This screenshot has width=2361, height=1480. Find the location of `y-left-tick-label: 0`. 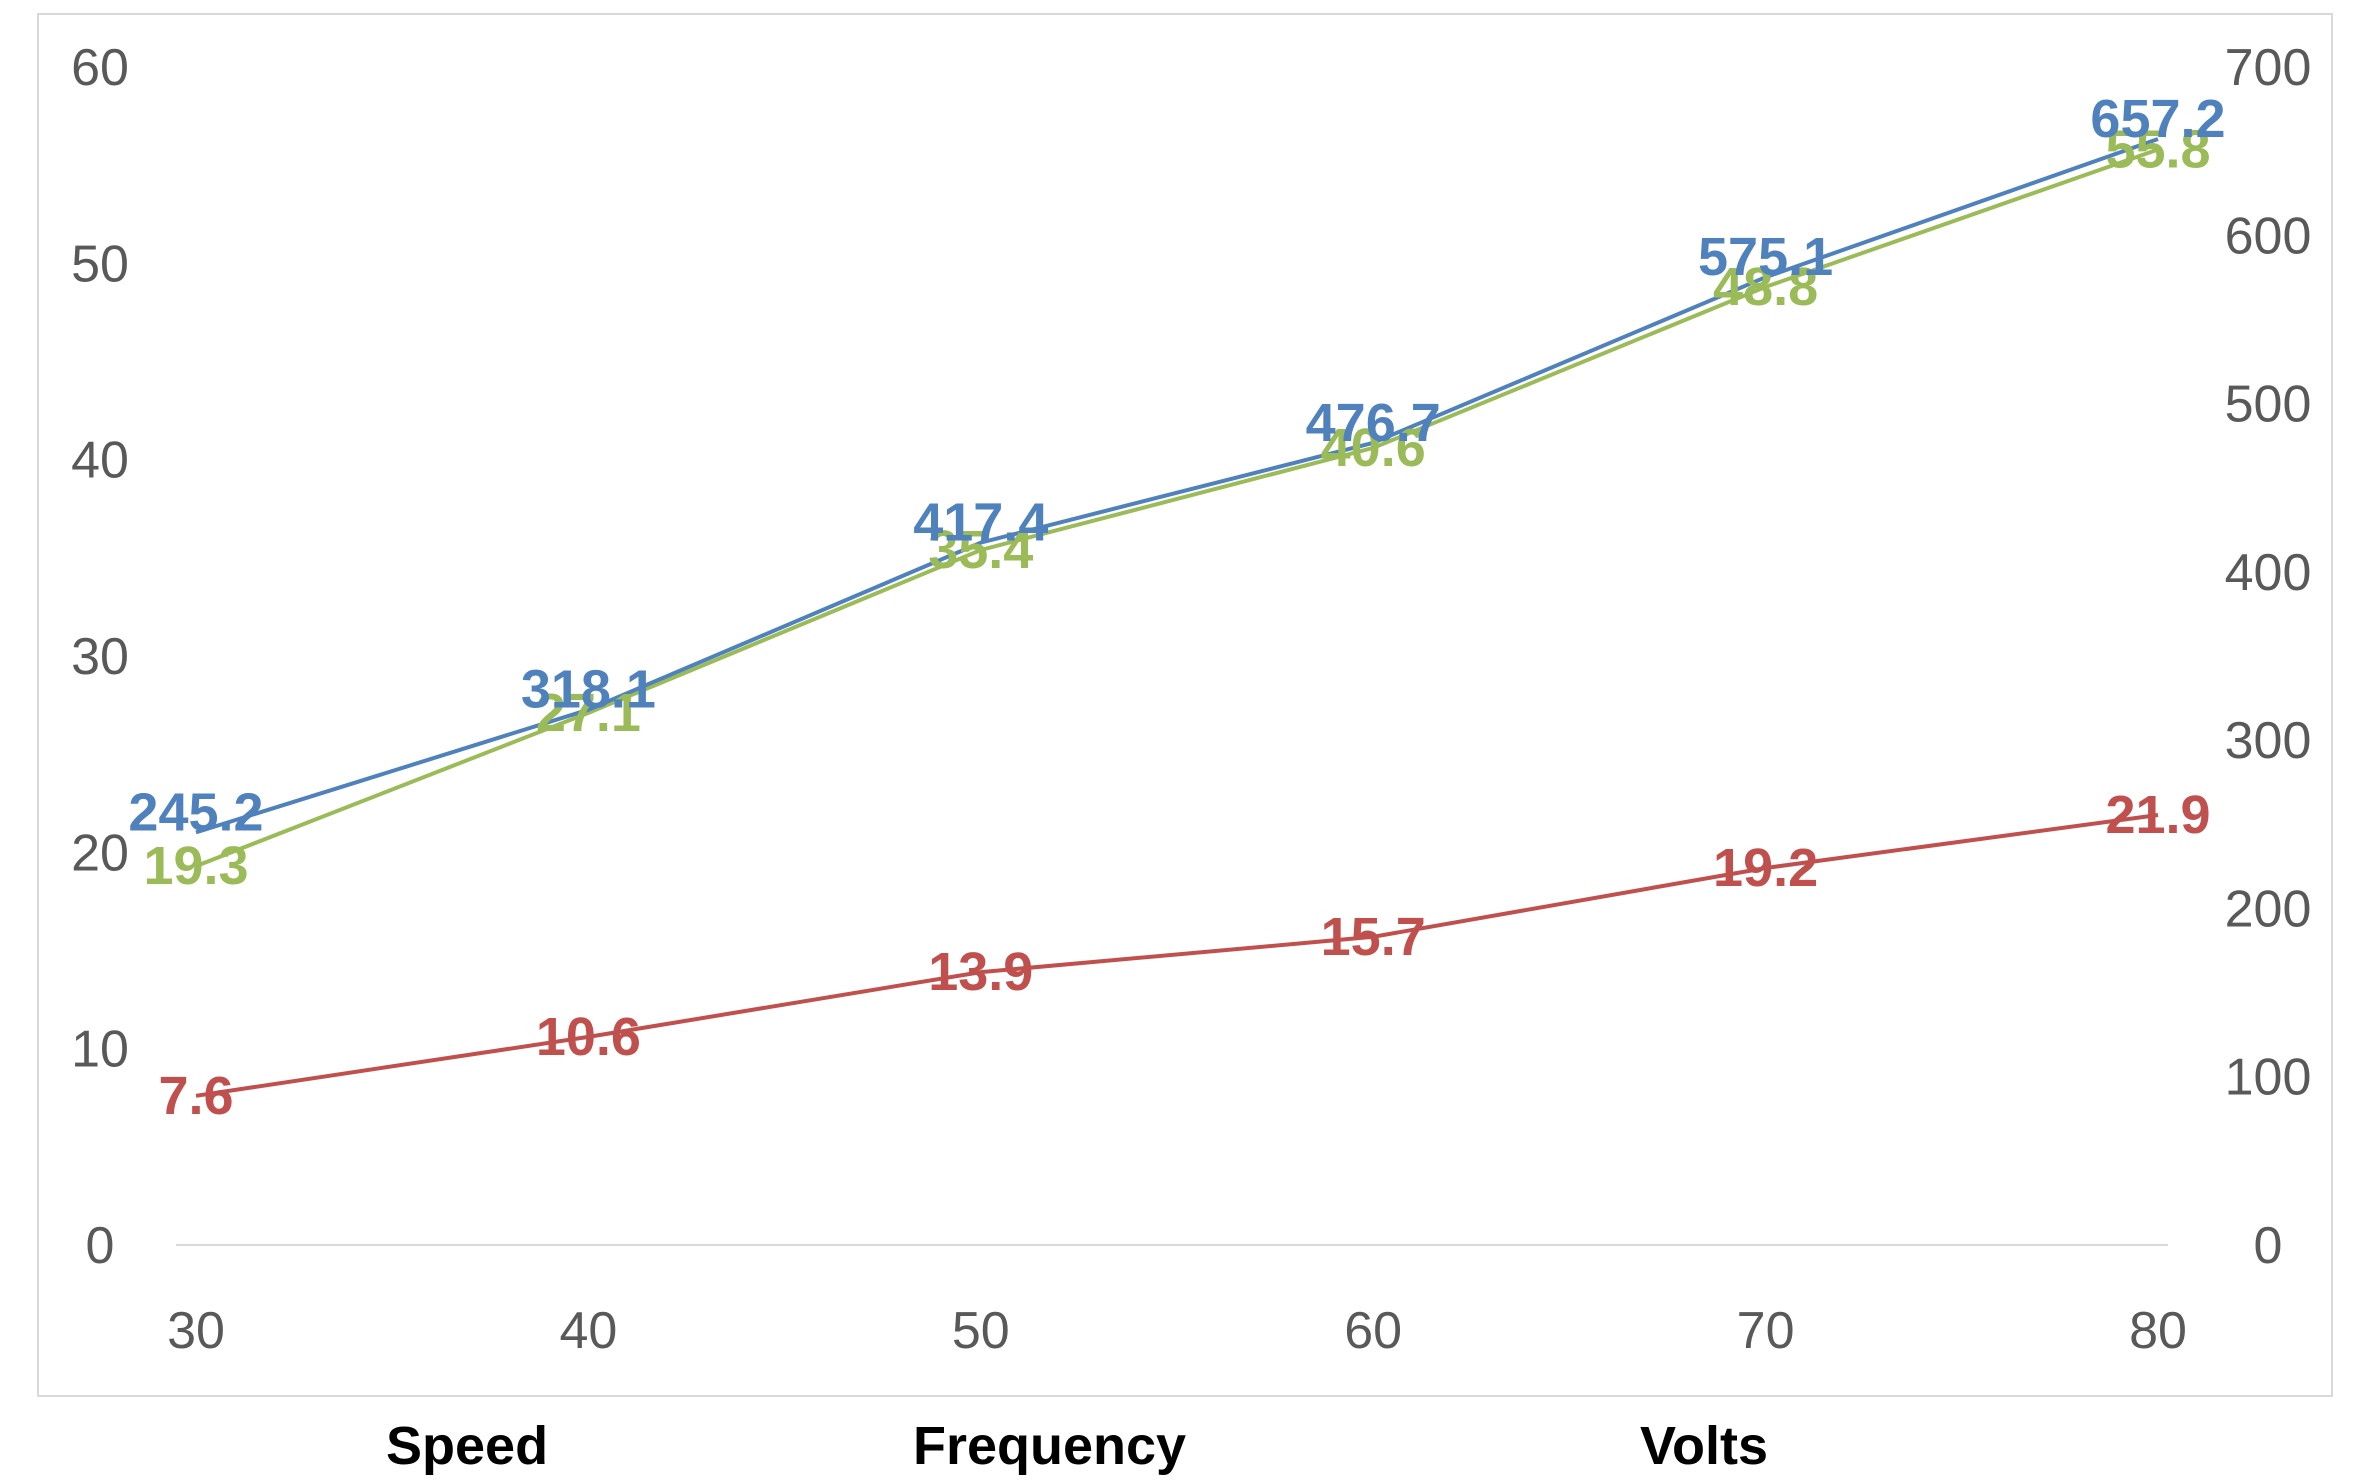

y-left-tick-label: 0 is located at coordinates (100, 1246).